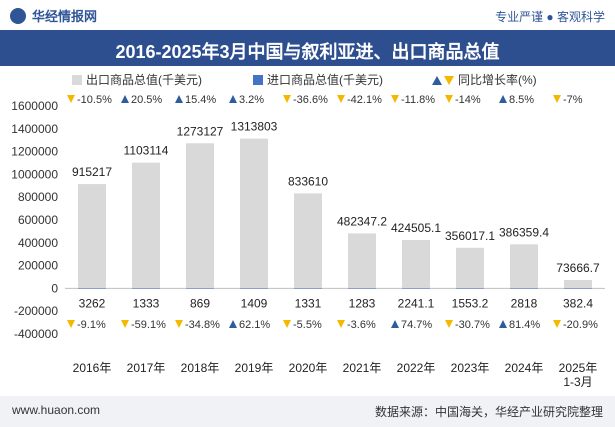 The height and width of the screenshot is (427, 615). What do you see at coordinates (200, 100) in the screenshot?
I see `export-growth-label: 15.4%` at bounding box center [200, 100].